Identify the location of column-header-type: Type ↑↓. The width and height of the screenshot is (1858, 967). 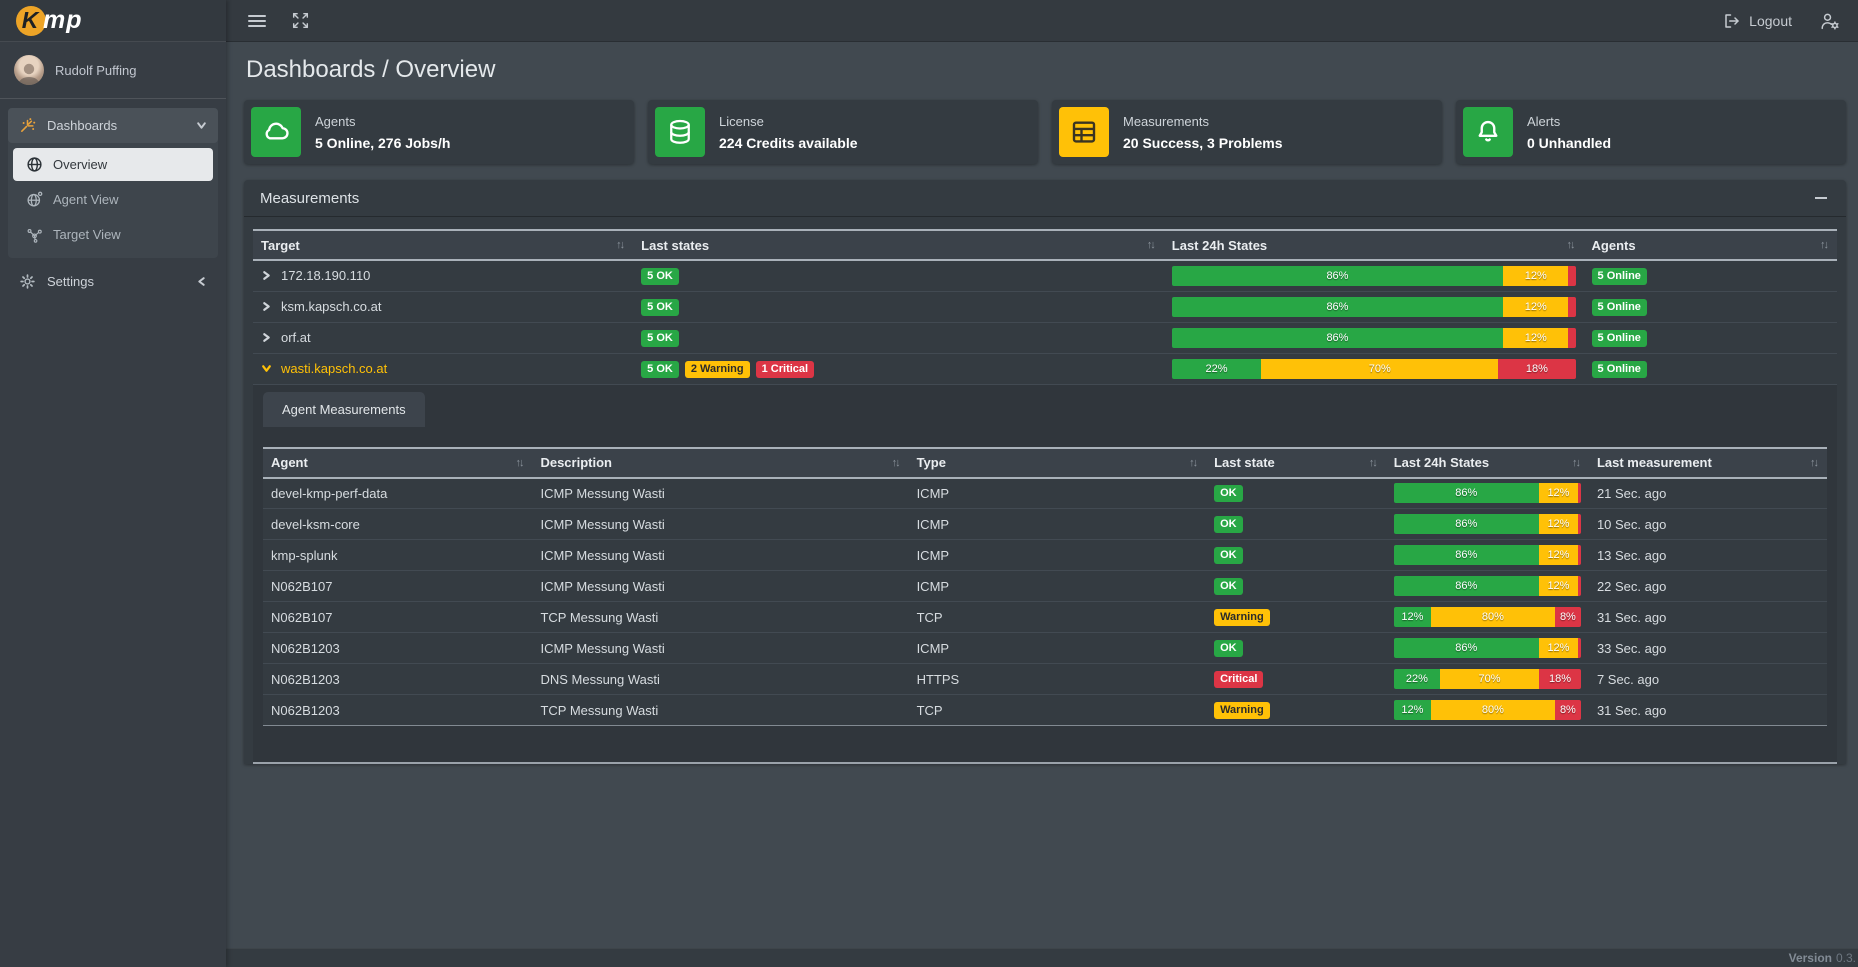
(1057, 462).